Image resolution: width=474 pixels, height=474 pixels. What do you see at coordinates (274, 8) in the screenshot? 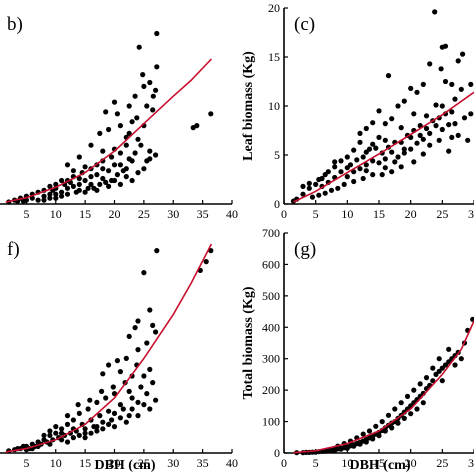
I see `panel-c-y-tick-label: 20` at bounding box center [274, 8].